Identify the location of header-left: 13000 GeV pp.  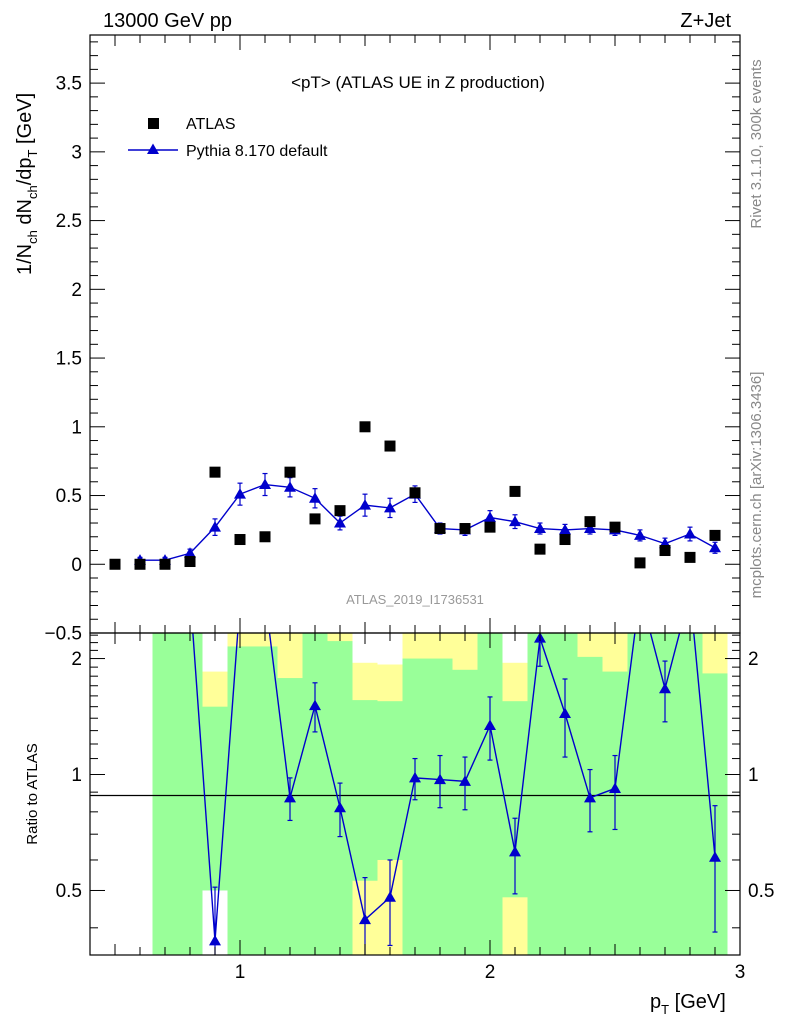
(167, 21).